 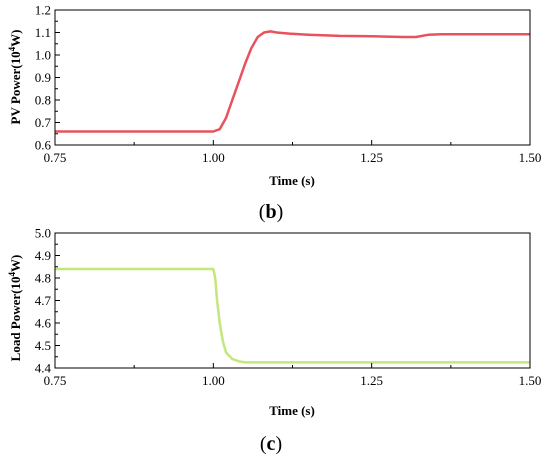 I want to click on panel-c-x-axis-label: Time (s), so click(x=292, y=410).